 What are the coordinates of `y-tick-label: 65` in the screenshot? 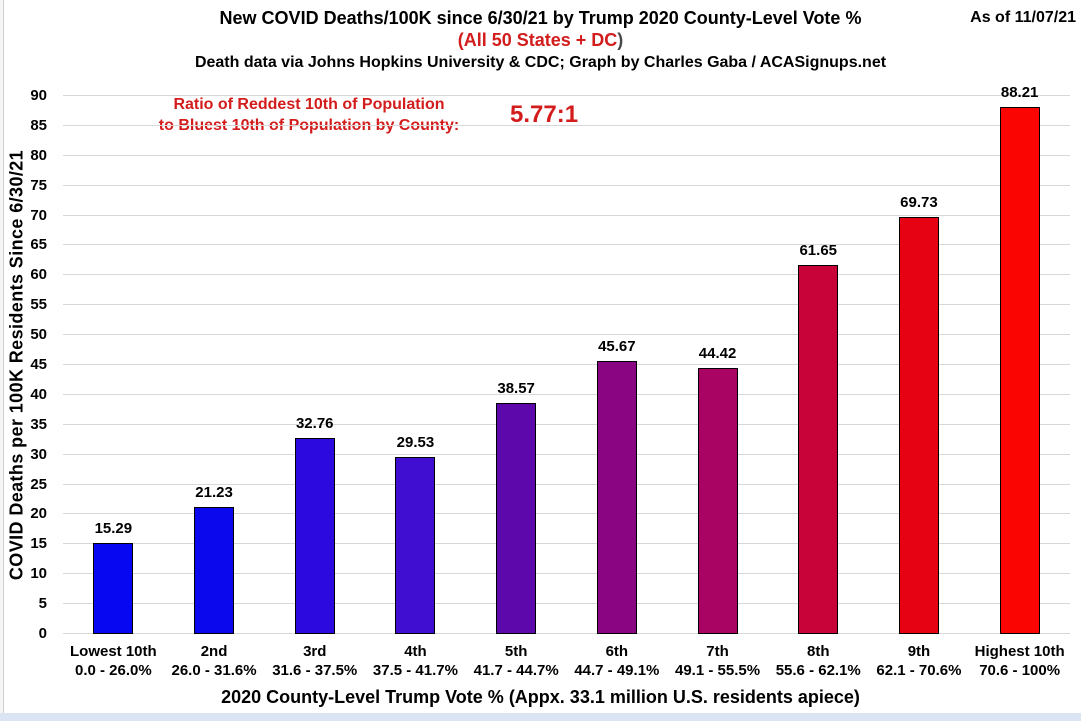 It's located at (38, 245).